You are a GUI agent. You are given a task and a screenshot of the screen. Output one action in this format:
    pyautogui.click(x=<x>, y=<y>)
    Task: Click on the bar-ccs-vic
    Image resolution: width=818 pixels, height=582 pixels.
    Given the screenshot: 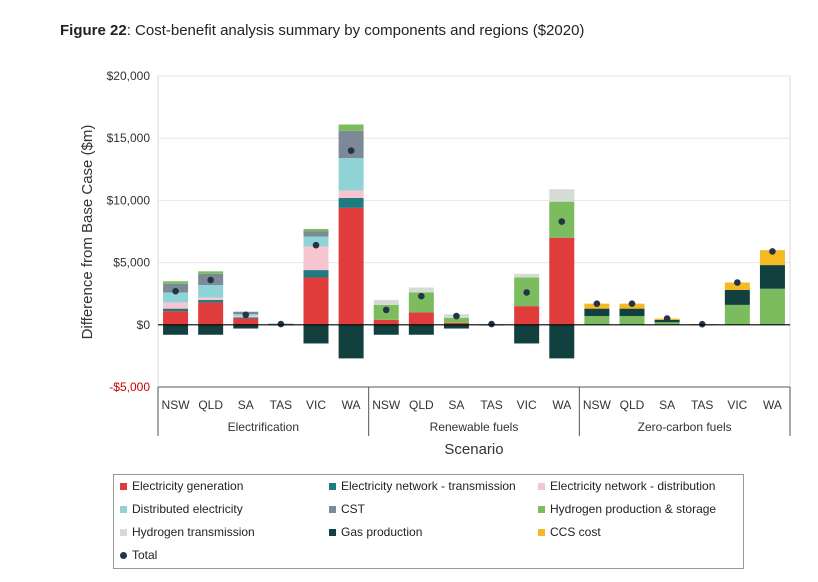 What is the action you would take?
    pyautogui.click(x=737, y=286)
    